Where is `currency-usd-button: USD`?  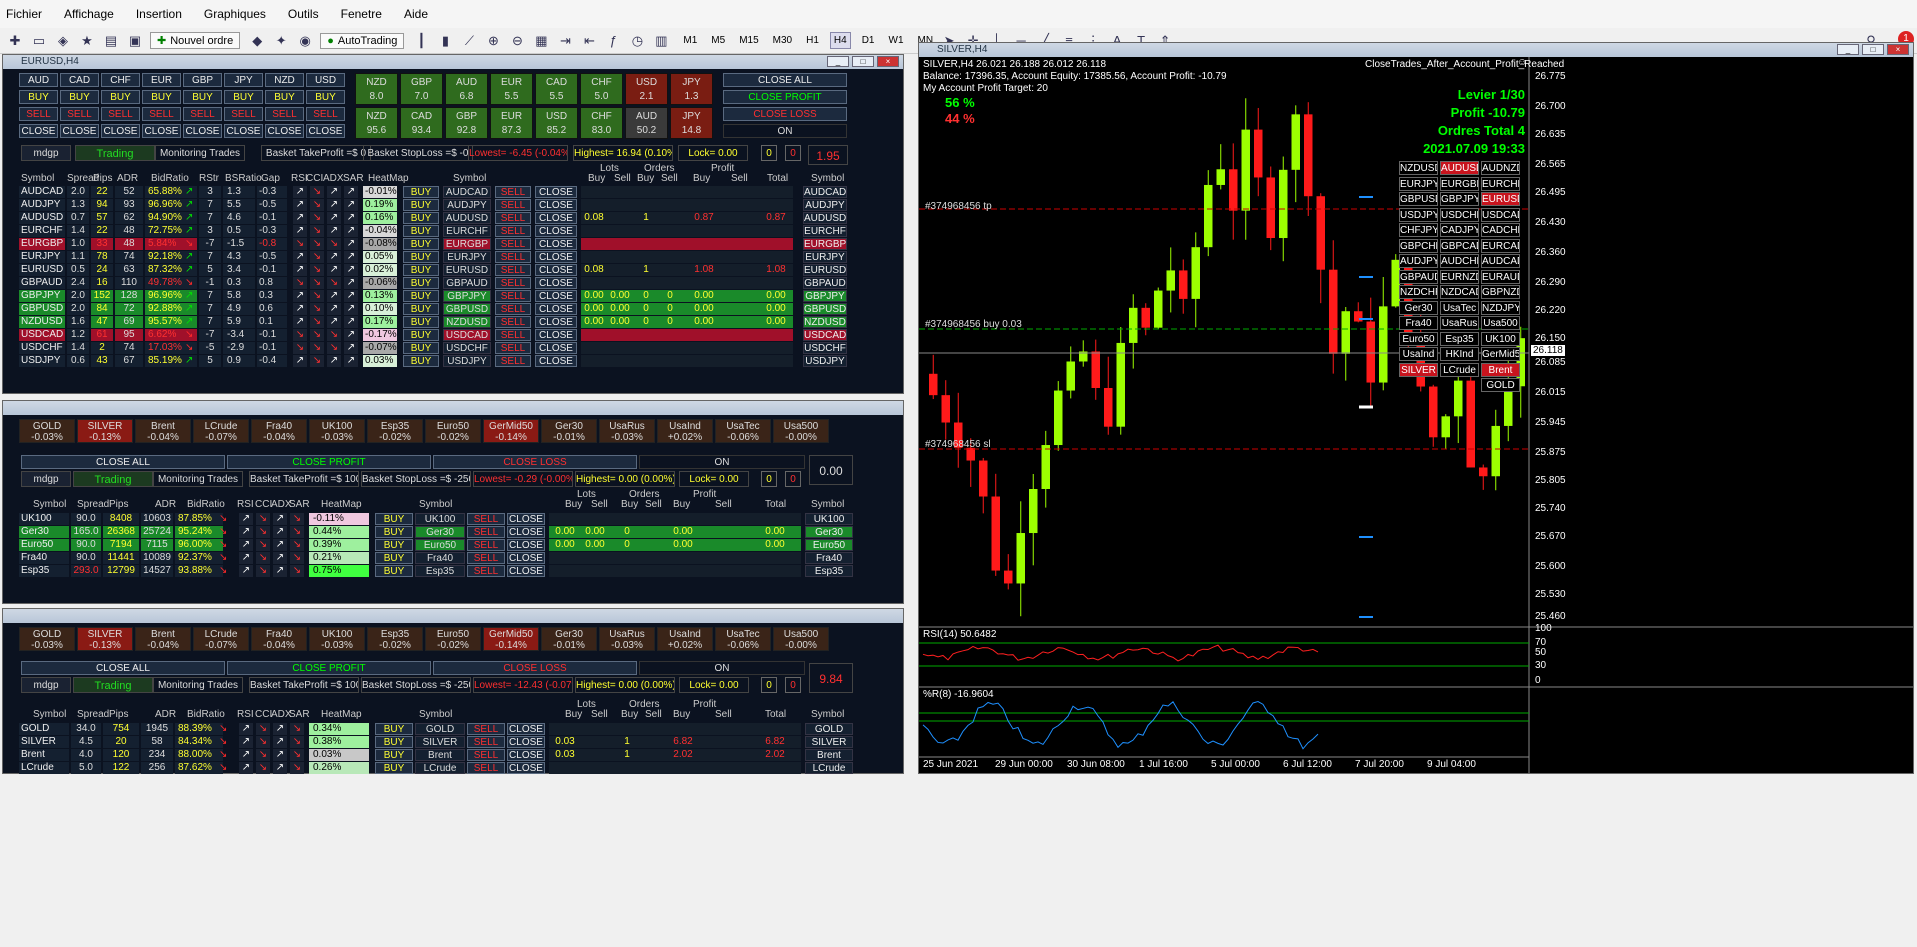
currency-usd-button: USD is located at coordinates (325, 80).